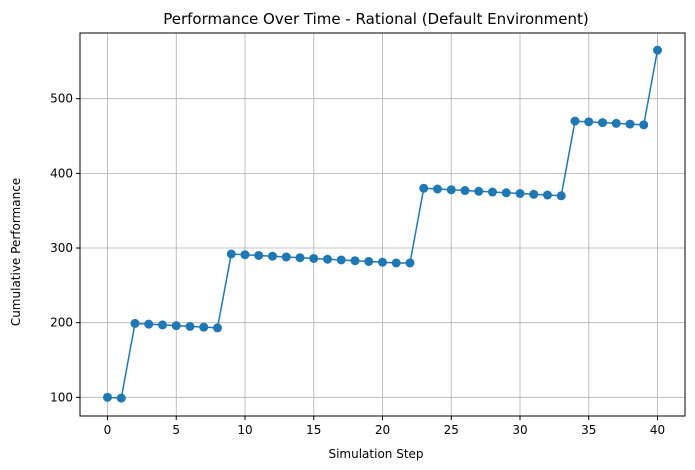  Describe the element at coordinates (519, 430) in the screenshot. I see `x-tick-label: 30` at that location.